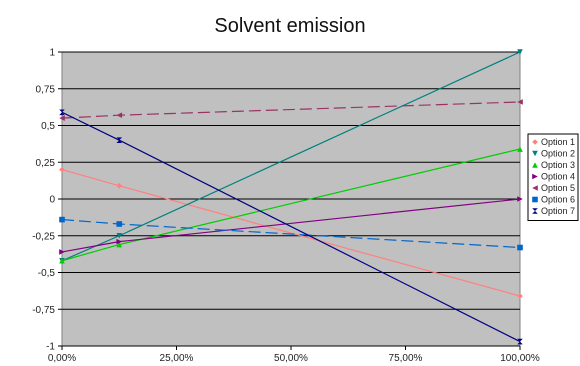  What do you see at coordinates (558, 165) in the screenshot?
I see `legend-label-option-3: Option 3` at bounding box center [558, 165].